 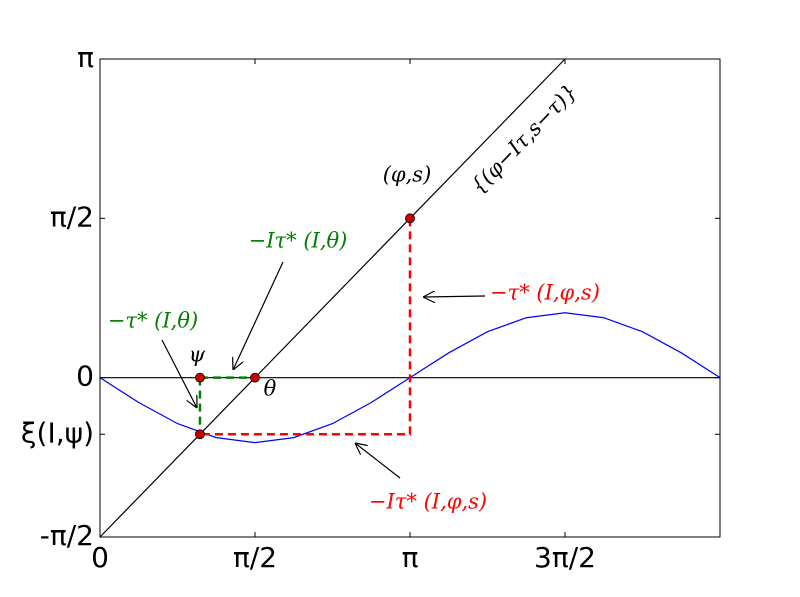 I want to click on y-tick-label: 0, so click(x=85, y=376).